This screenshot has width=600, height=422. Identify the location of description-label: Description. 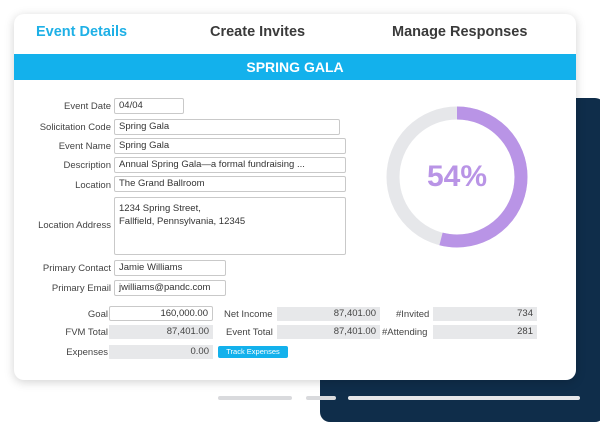
(87, 165).